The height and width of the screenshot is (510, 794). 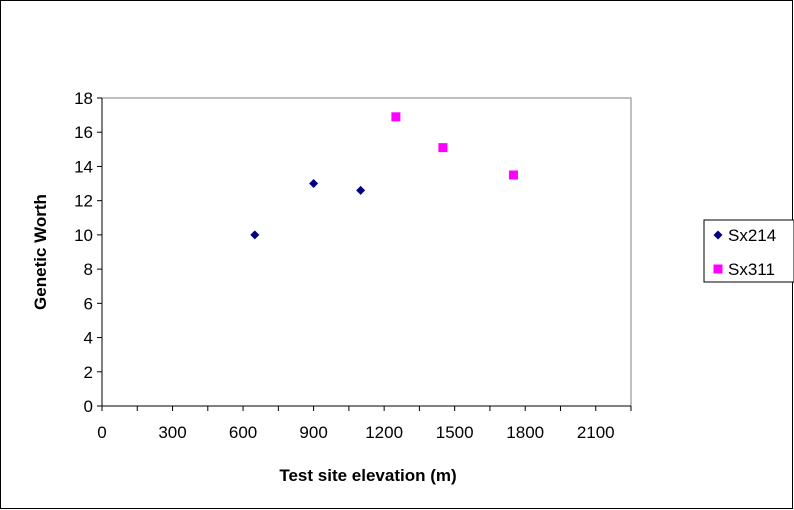 What do you see at coordinates (752, 235) in the screenshot?
I see `legend-label-sx214: Sx214` at bounding box center [752, 235].